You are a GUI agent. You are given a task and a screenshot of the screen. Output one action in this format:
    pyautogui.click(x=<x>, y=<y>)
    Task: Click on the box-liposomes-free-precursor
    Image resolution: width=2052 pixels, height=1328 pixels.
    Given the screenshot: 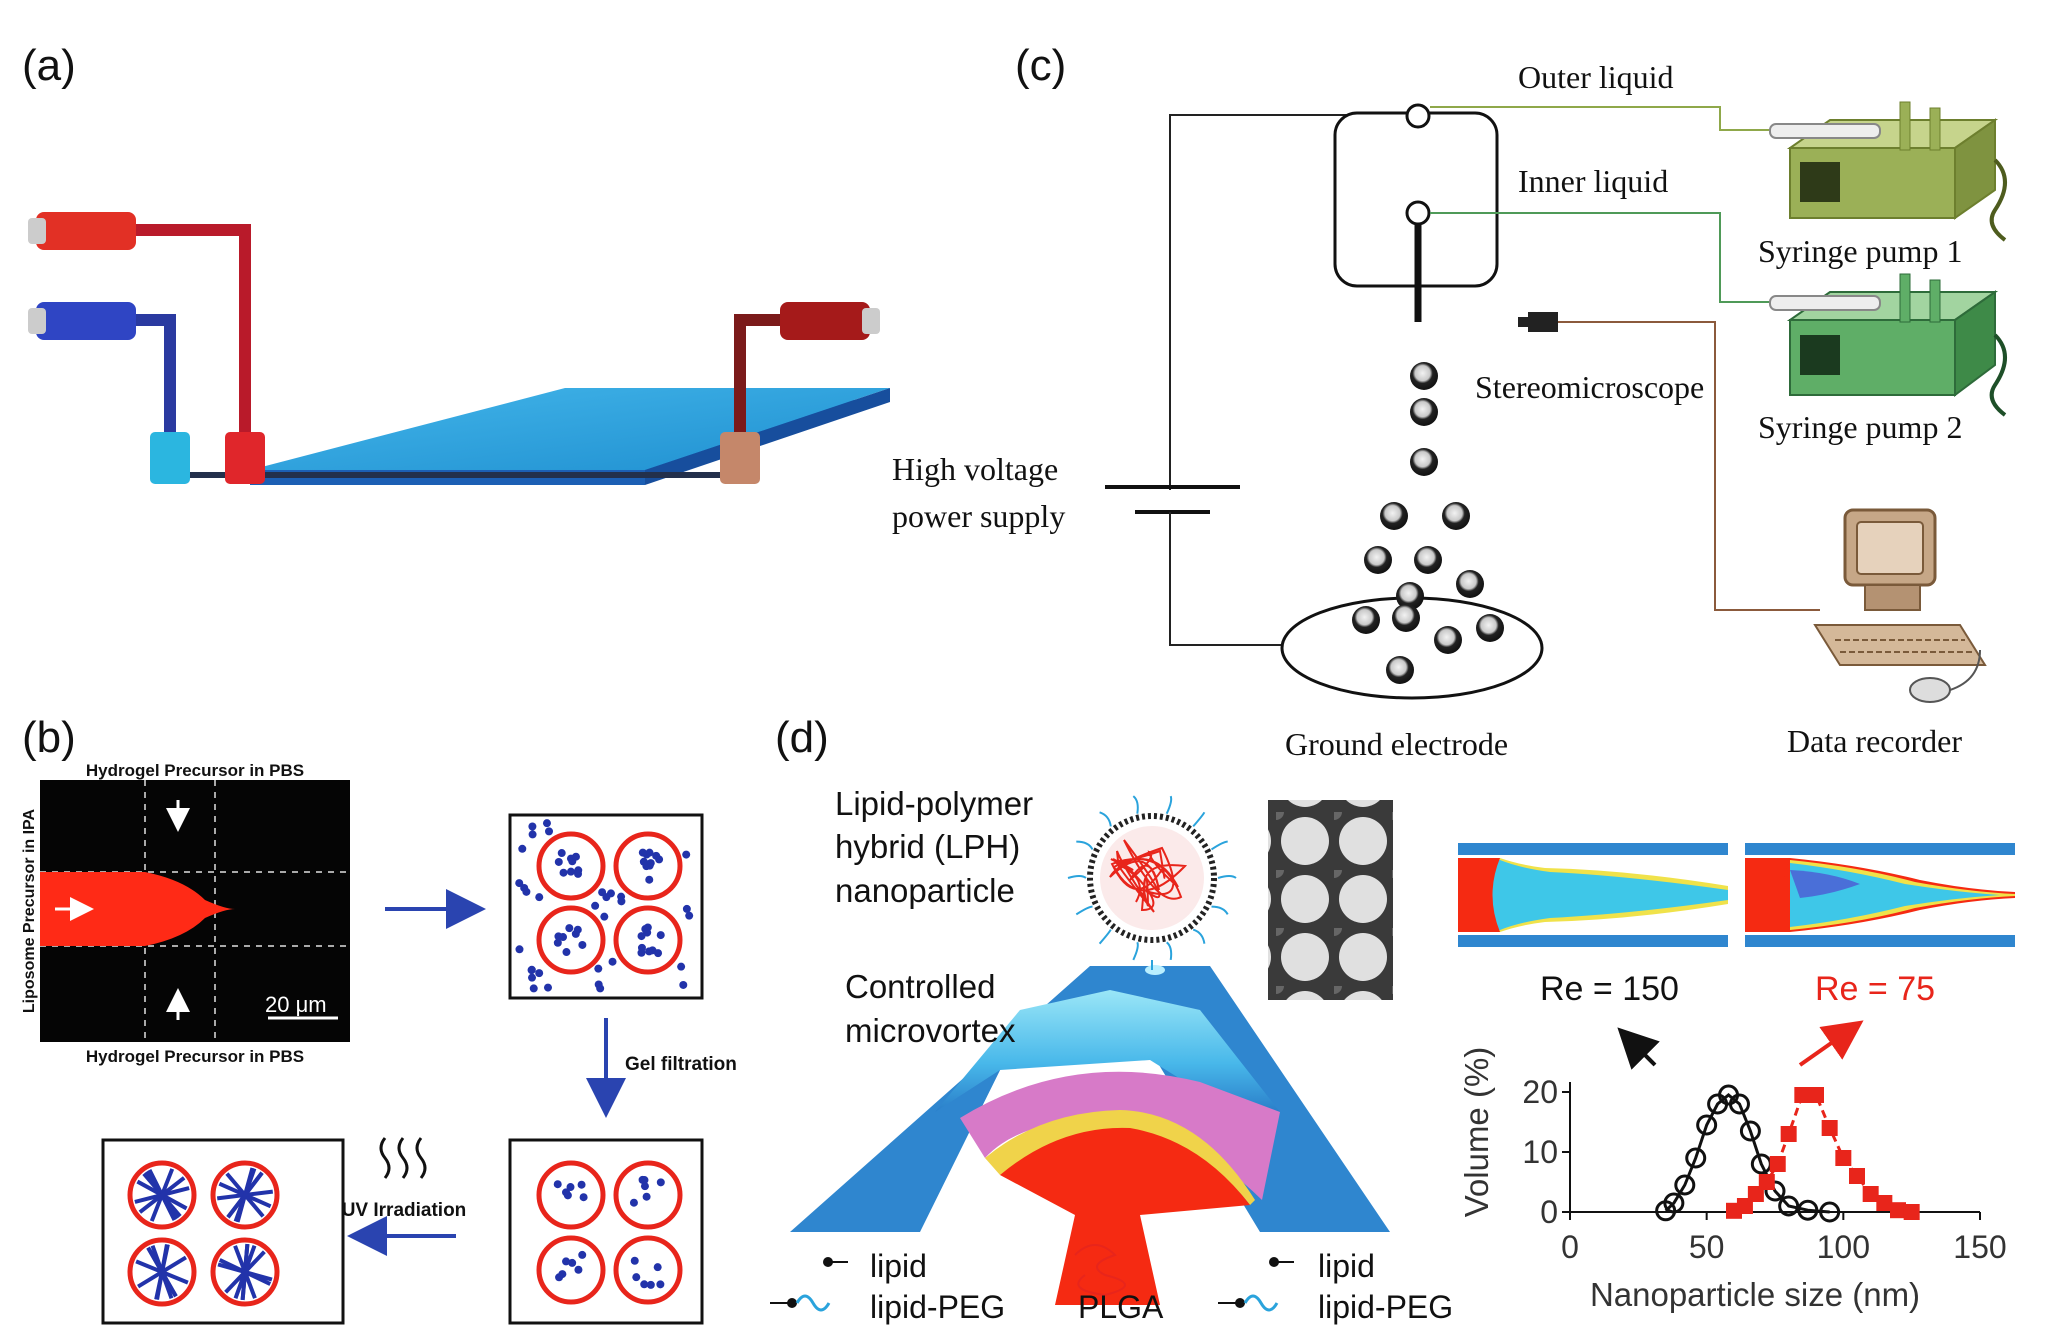 What is the action you would take?
    pyautogui.click(x=606, y=906)
    